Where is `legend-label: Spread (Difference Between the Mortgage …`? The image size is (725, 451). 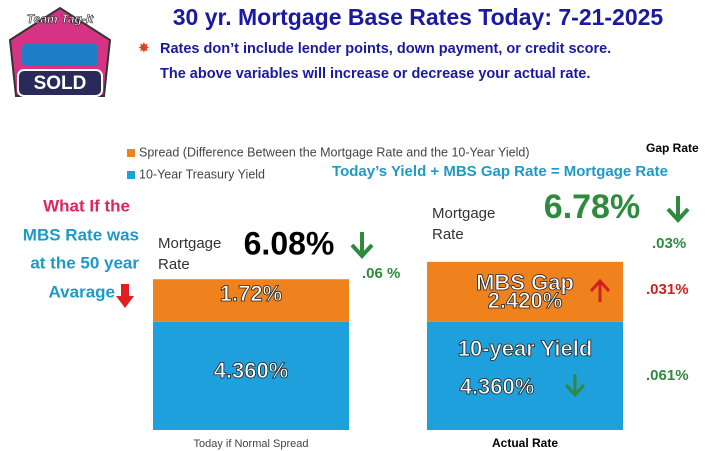 legend-label: Spread (Difference Between the Mortgage … is located at coordinates (334, 152).